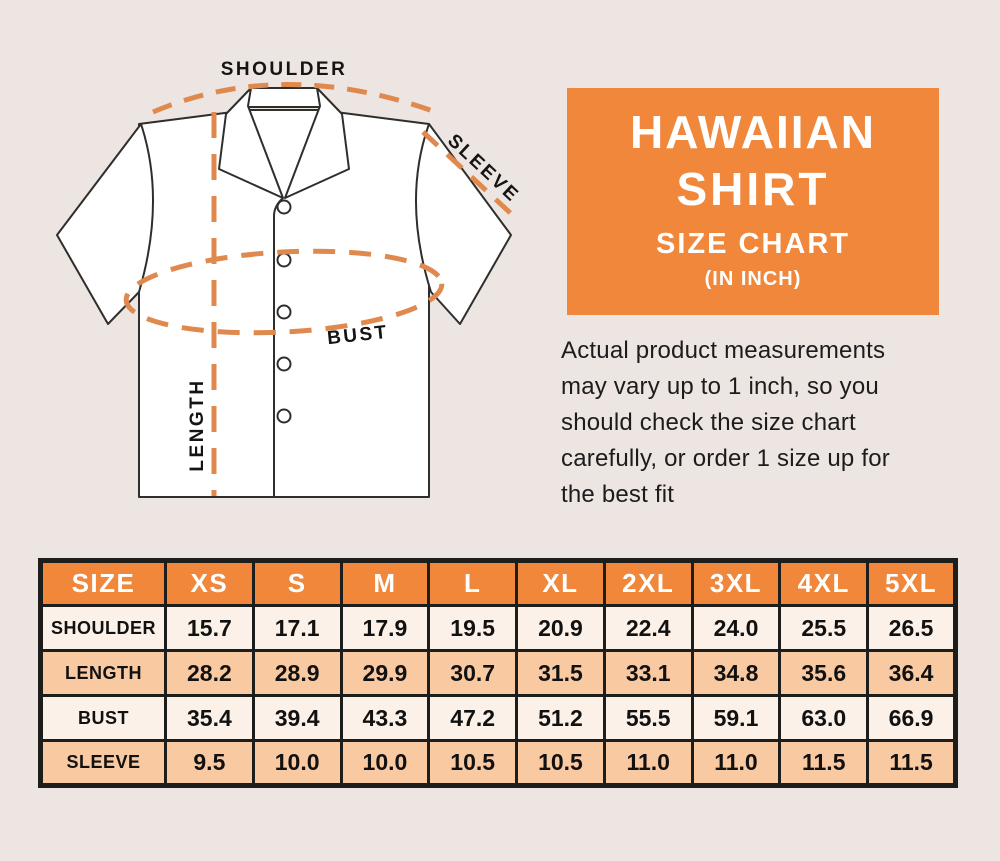 This screenshot has width=1000, height=861. Describe the element at coordinates (103, 583) in the screenshot. I see `table-header-cell: SIZE` at that location.